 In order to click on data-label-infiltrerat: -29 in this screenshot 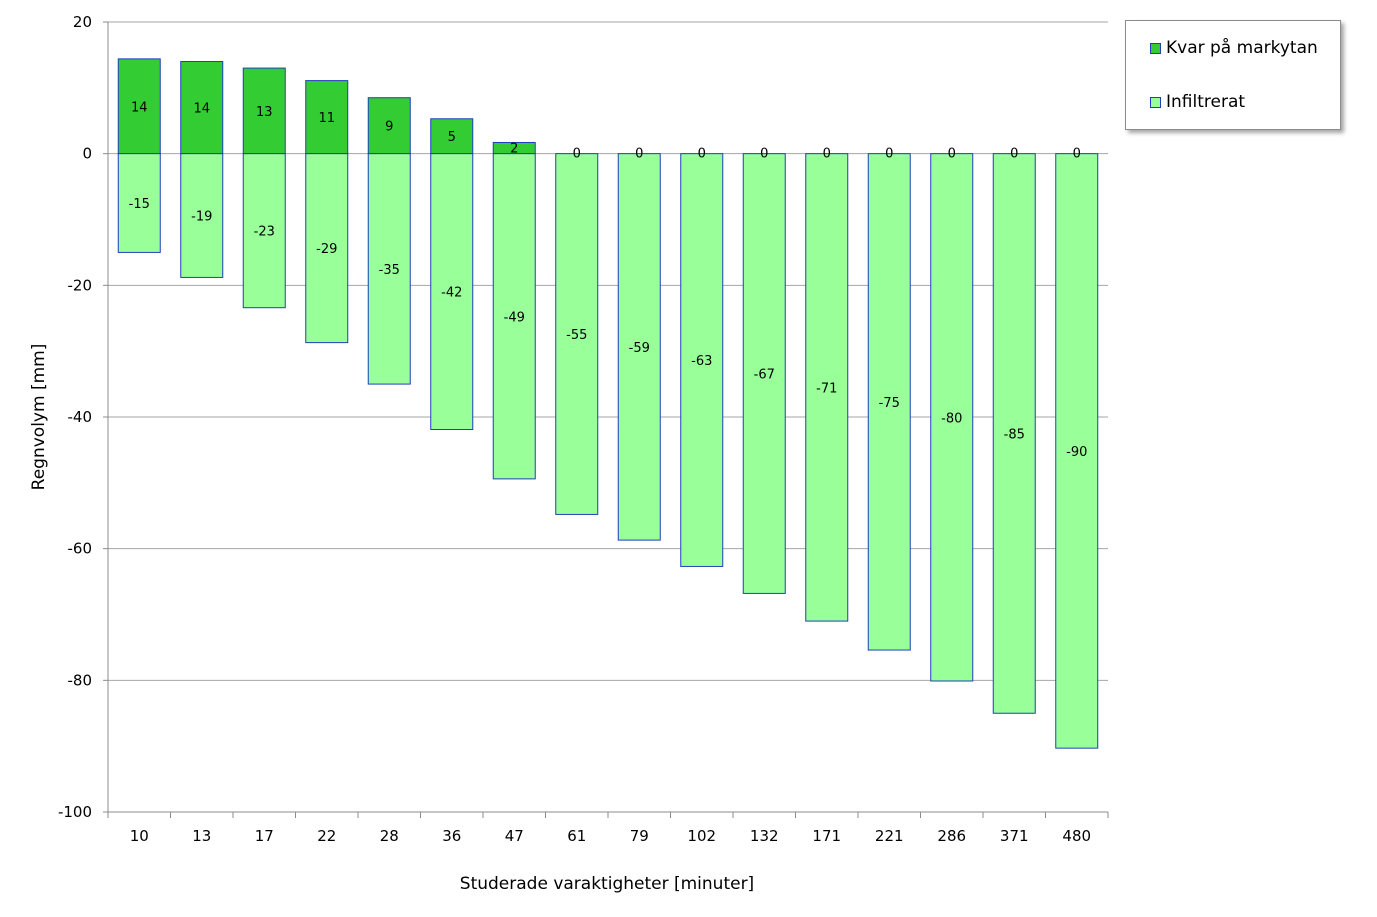, I will do `click(326, 249)`.